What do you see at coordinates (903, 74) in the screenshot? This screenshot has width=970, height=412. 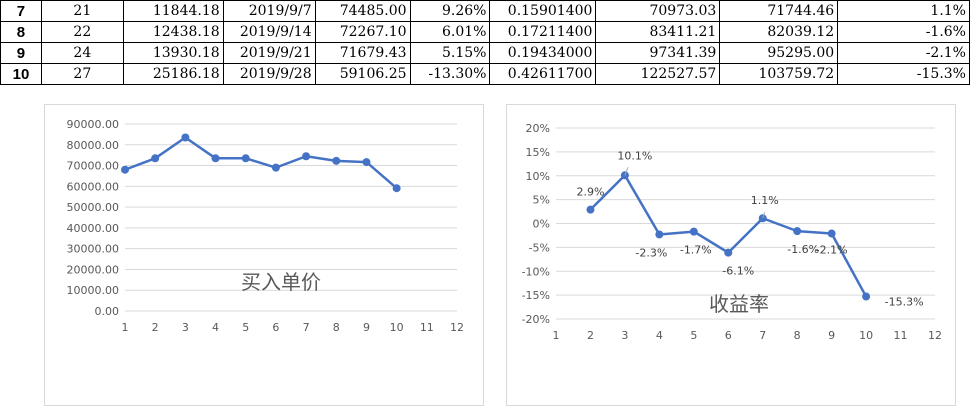 I see `table-cell: -15.3%` at bounding box center [903, 74].